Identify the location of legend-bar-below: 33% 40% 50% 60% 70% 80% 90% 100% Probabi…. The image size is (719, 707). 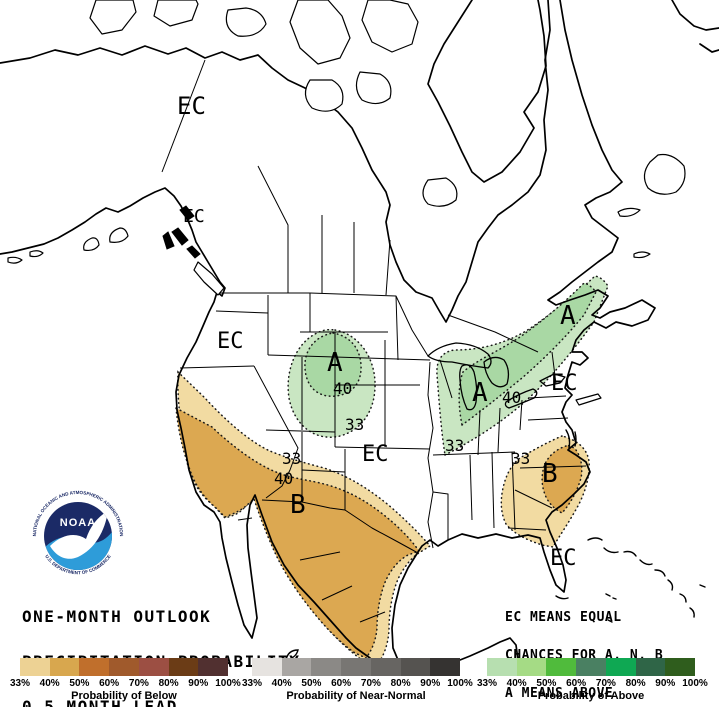
(125, 680).